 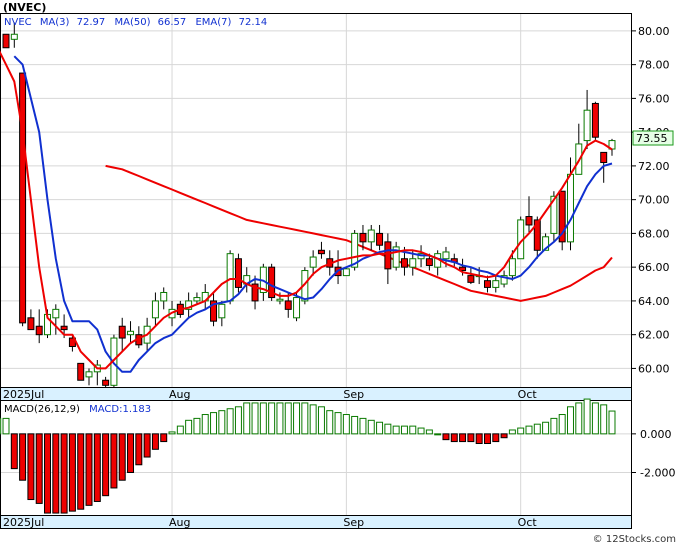 I want to click on x-tick-label: Sep, so click(x=353, y=394).